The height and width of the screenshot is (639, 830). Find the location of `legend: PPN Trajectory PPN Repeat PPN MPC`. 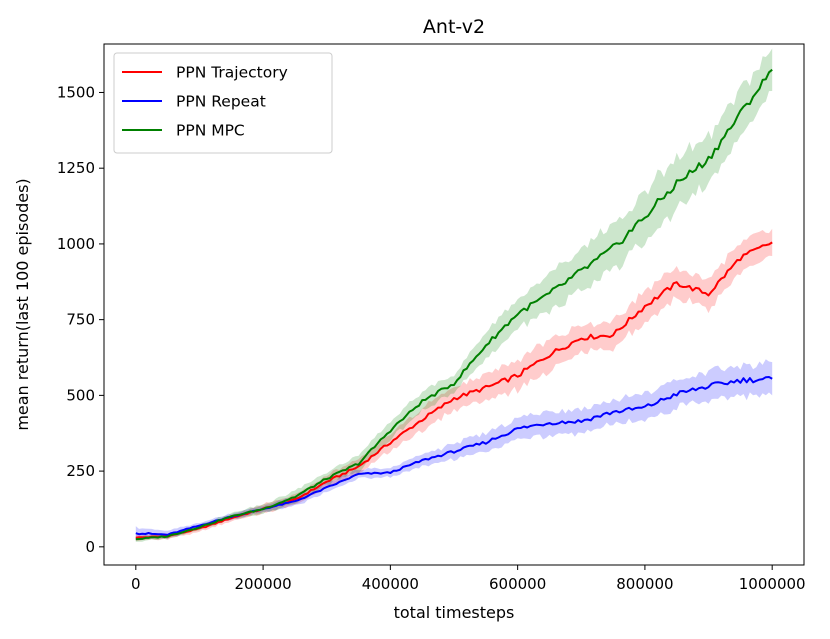

legend: PPN Trajectory PPN Repeat PPN MPC is located at coordinates (223, 103).